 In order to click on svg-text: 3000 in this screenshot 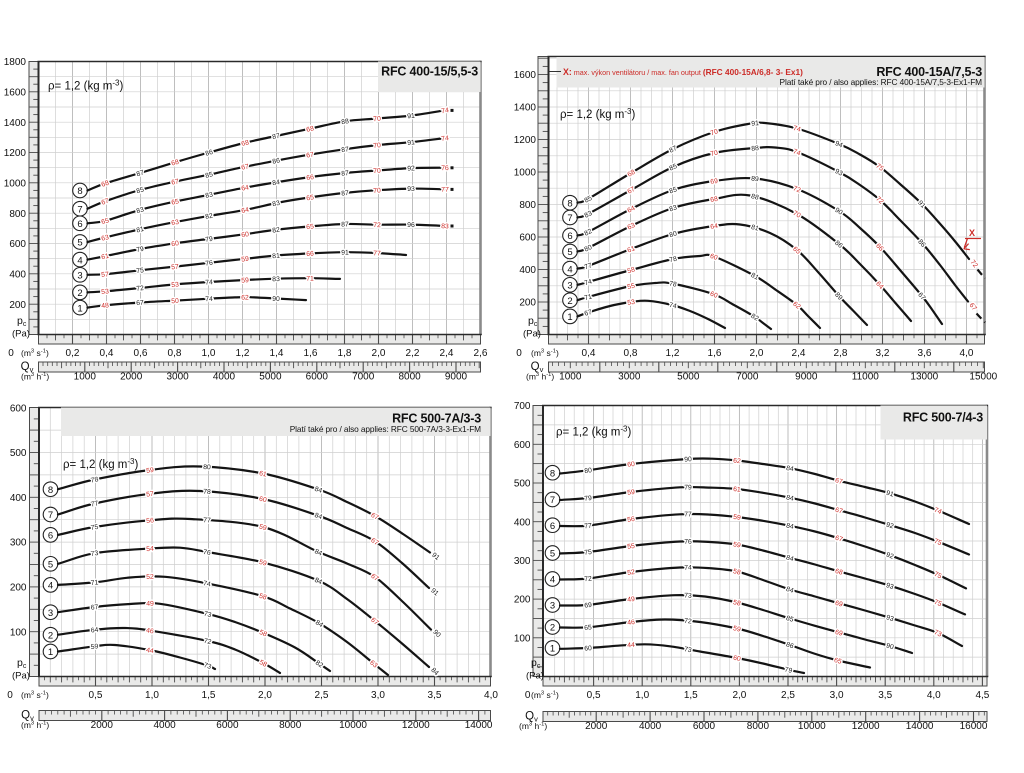, I will do `click(629, 377)`.